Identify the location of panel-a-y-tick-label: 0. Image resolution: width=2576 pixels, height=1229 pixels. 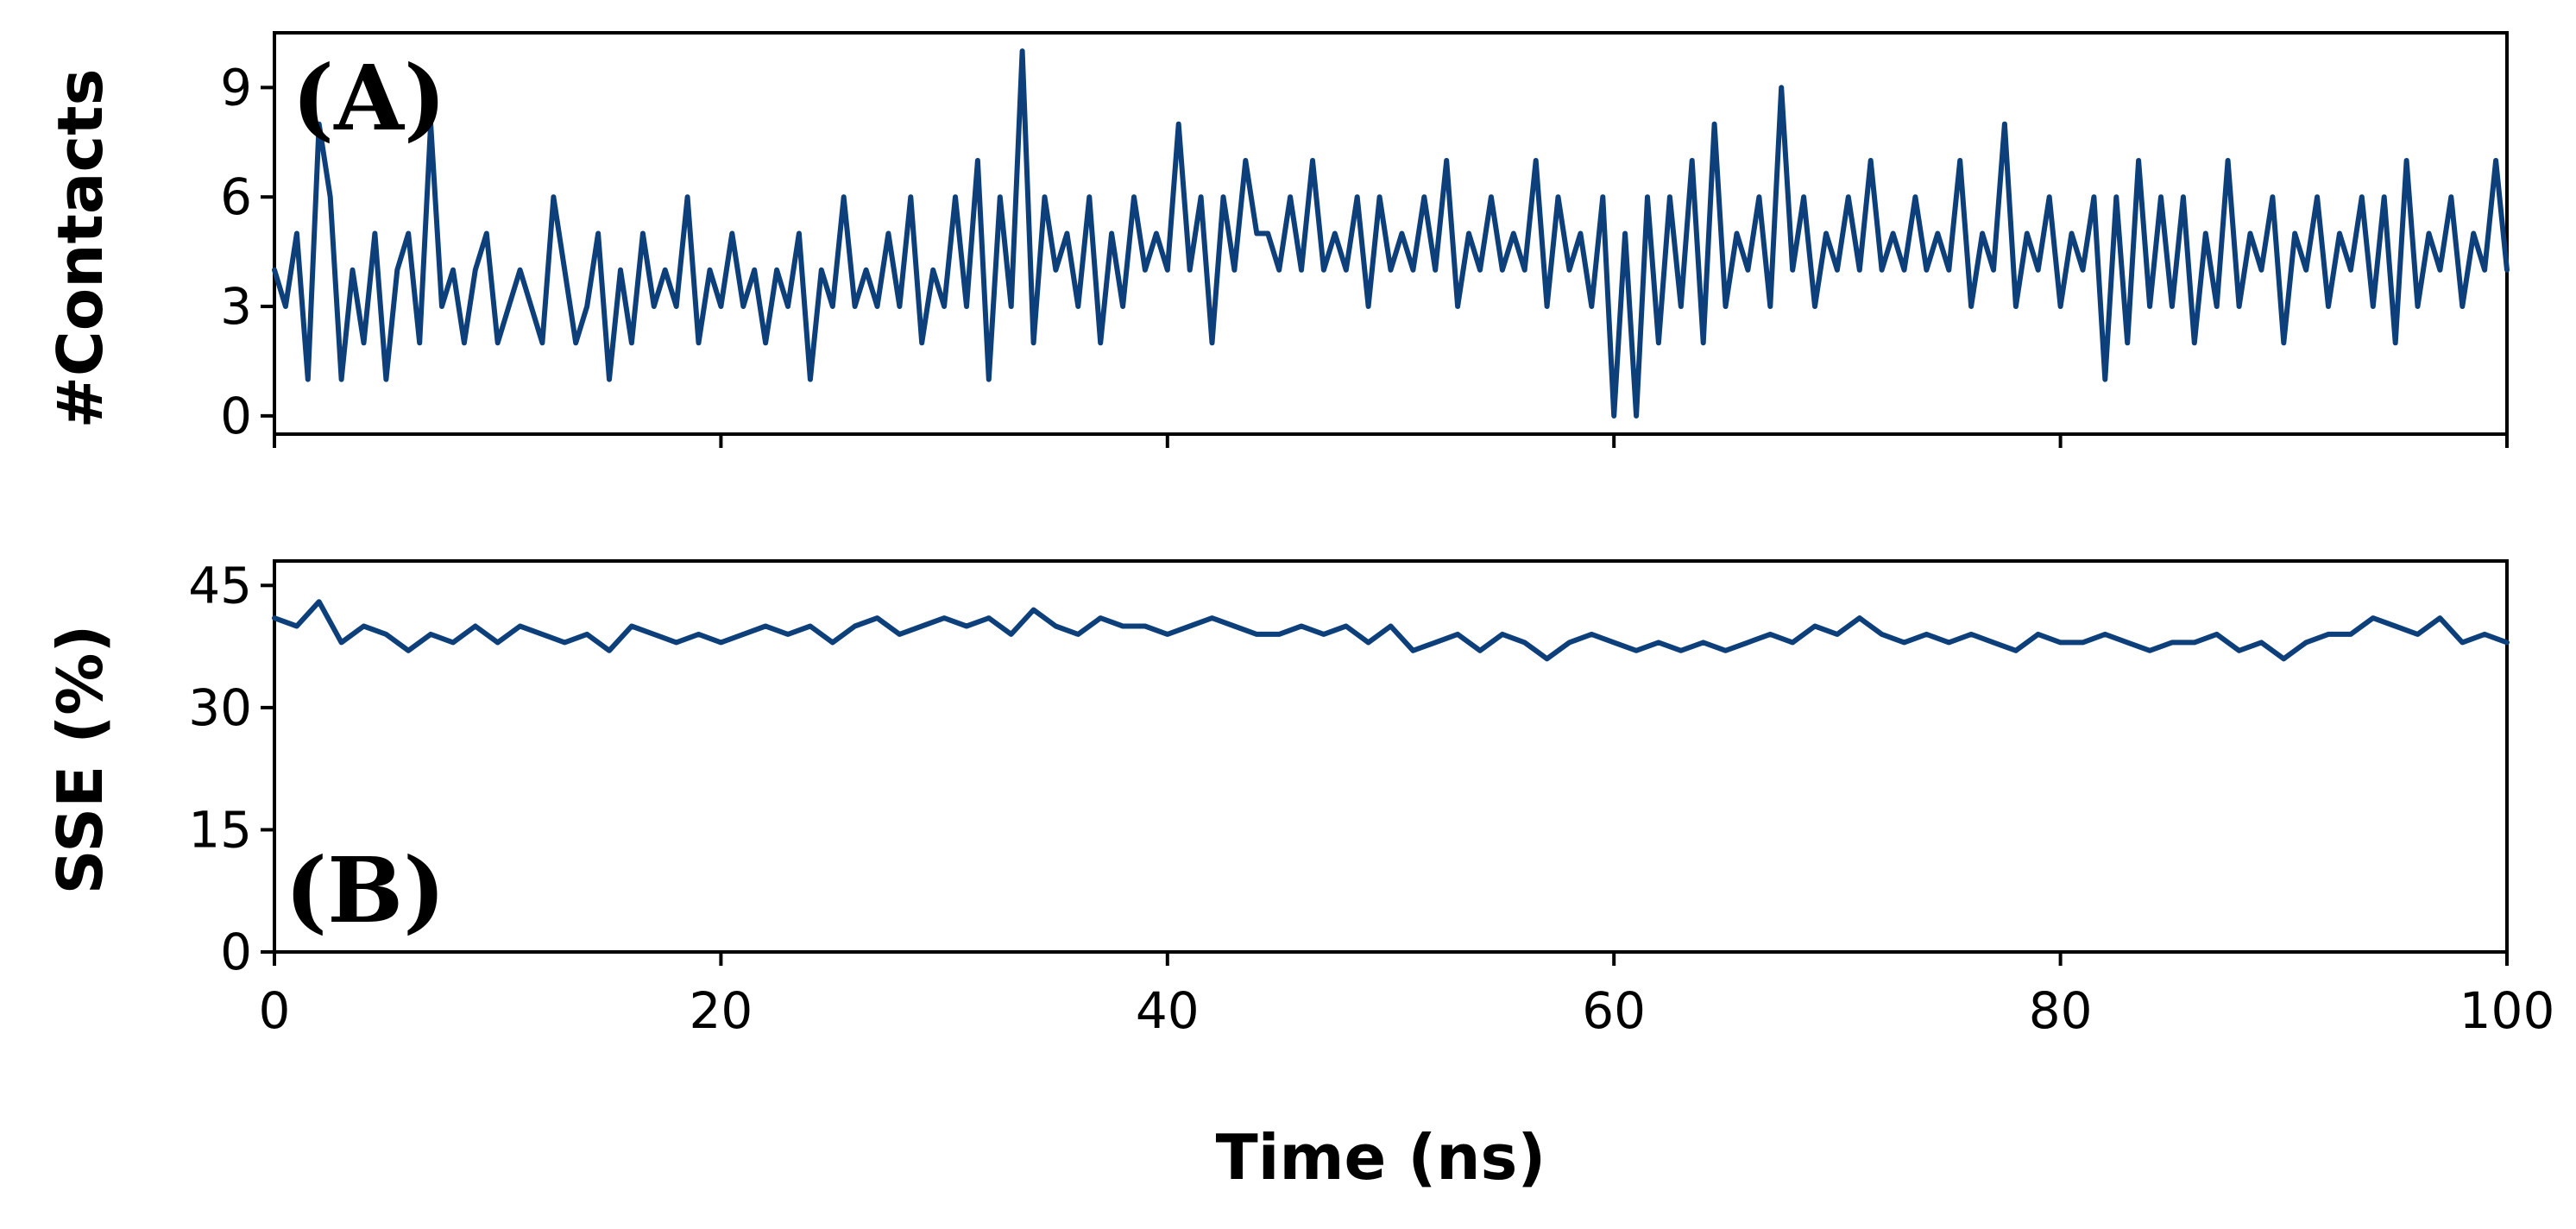
(236, 416).